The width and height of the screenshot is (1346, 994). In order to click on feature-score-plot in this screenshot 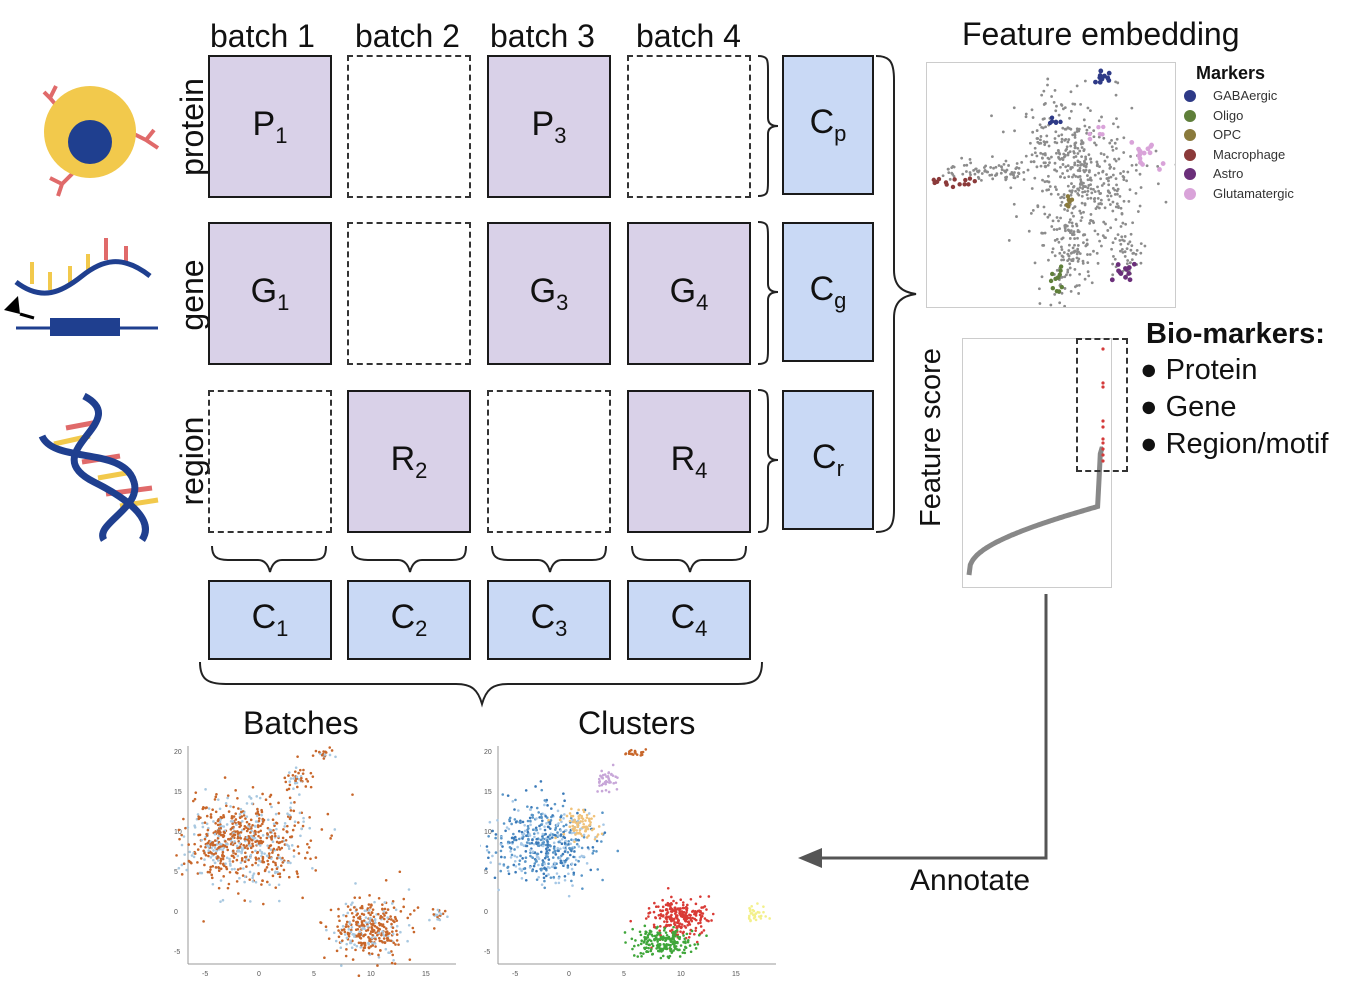, I will do `click(1037, 463)`.